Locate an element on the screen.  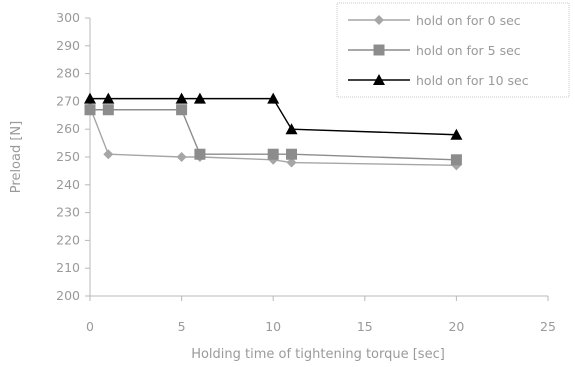
y-tick-label: 300 is located at coordinates (68, 17).